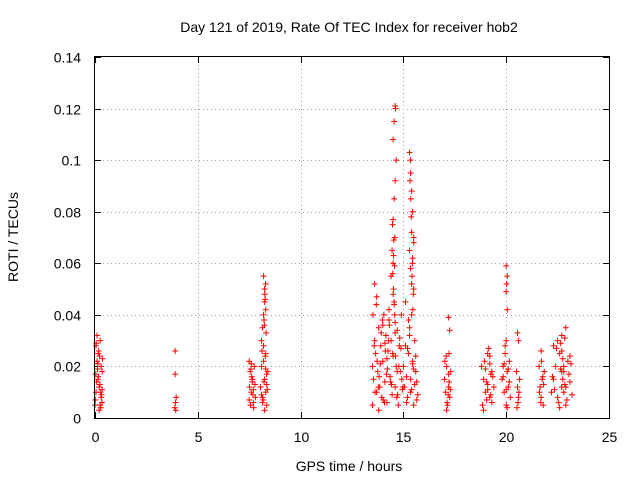  Describe the element at coordinates (404, 437) in the screenshot. I see `x-tick-label: 15` at that location.